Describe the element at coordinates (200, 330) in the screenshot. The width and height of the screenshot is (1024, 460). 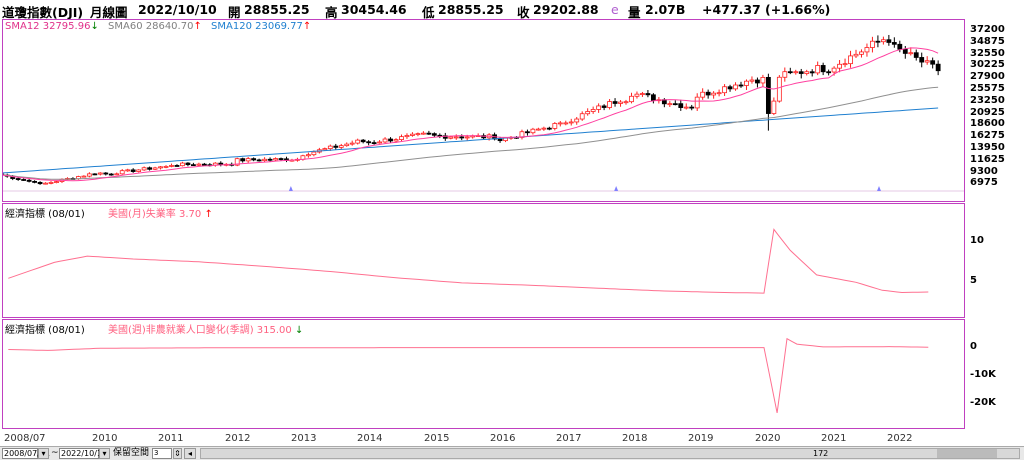
I see `payroll-series-label: 美國(週)非農就業人口變化(季調) 315.00` at that location.